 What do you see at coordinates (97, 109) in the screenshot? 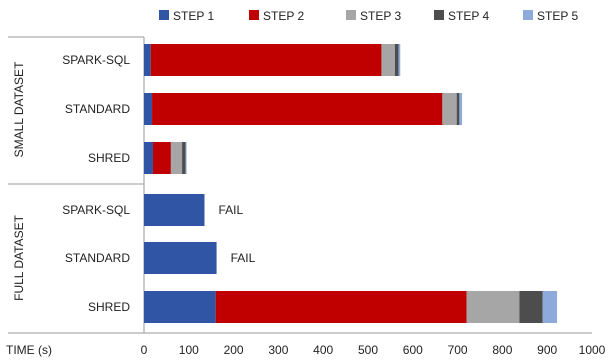
I see `category-label-1-2: STANDARD` at bounding box center [97, 109].